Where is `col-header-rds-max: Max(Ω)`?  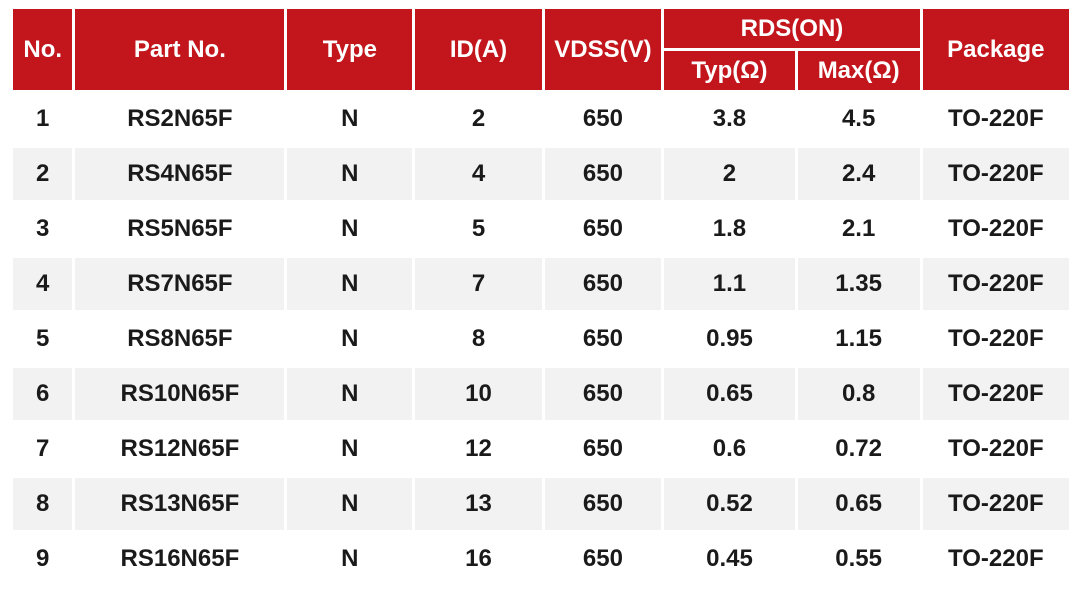
col-header-rds-max: Max(Ω) is located at coordinates (858, 70).